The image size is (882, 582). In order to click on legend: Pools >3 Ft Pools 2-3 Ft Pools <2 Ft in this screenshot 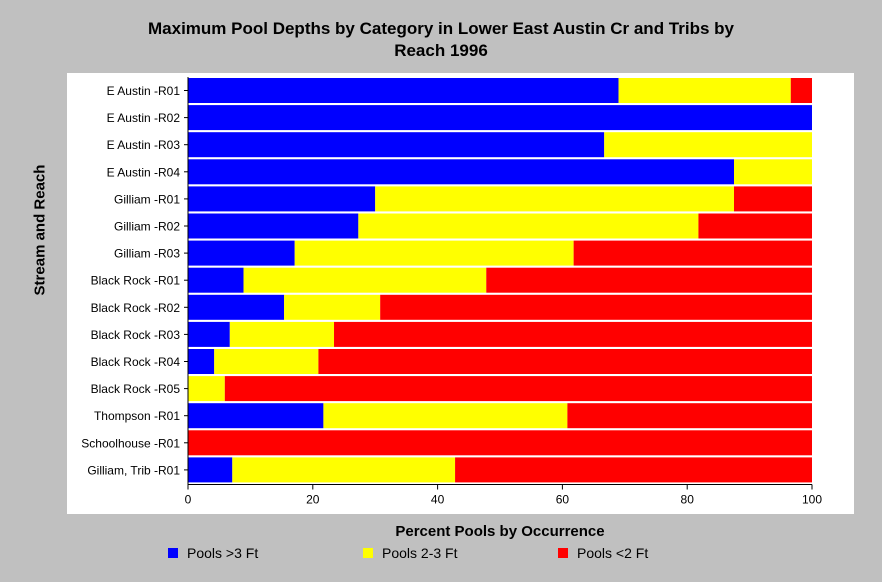, I will do `click(441, 555)`.